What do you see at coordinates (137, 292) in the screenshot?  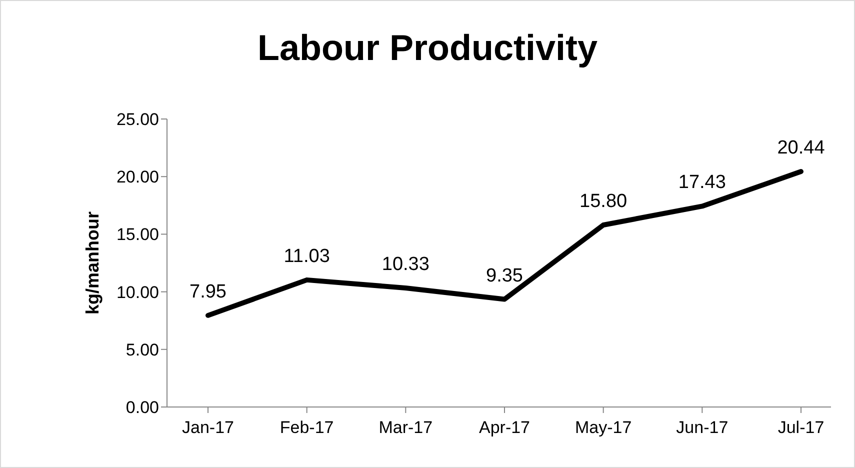 I see `y-tick-label: 10.00` at bounding box center [137, 292].